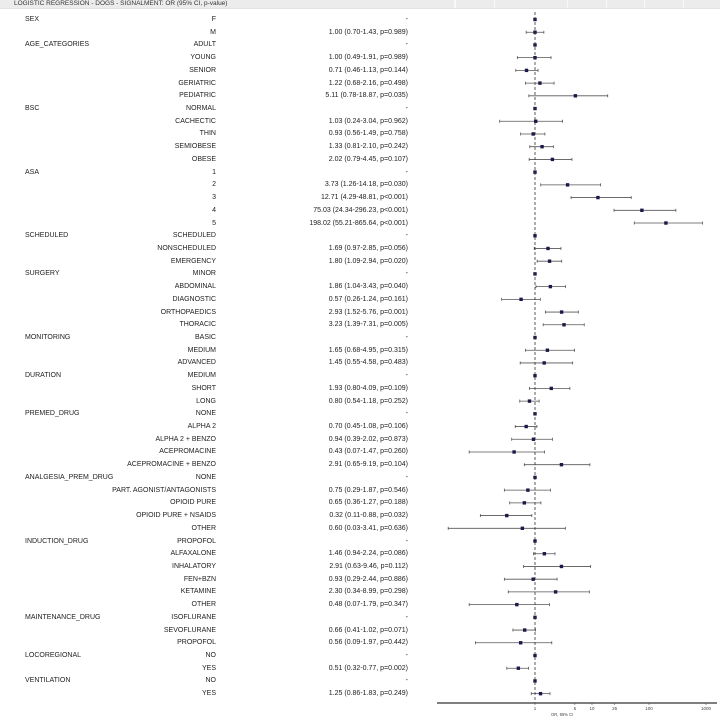 The height and width of the screenshot is (720, 720). Describe the element at coordinates (214, 223) in the screenshot. I see `level-label: 5` at that location.